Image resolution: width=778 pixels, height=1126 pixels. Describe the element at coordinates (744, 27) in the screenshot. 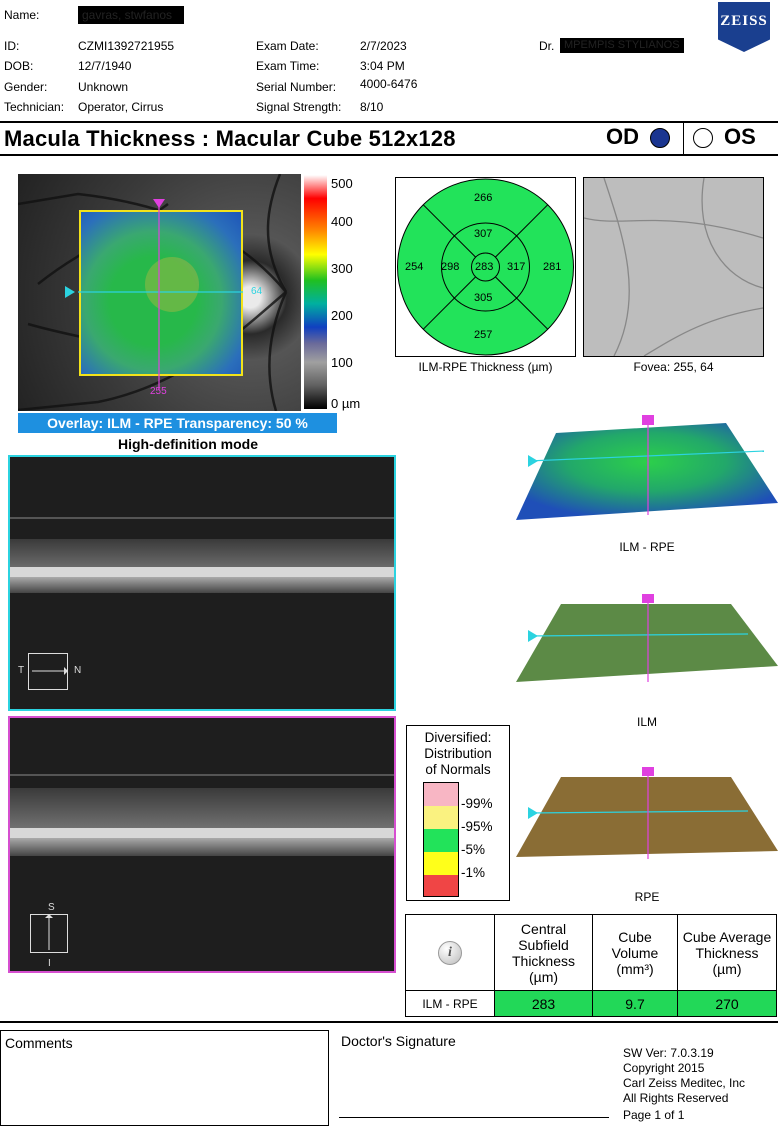

I see `zeiss-logo: ZEISS` at that location.